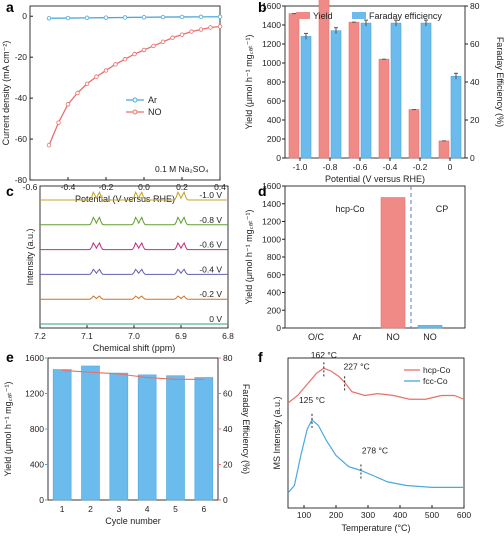 This screenshot has height=539, width=504. Describe the element at coordinates (21, 57) in the screenshot. I see `y-tick-label: -20` at that location.